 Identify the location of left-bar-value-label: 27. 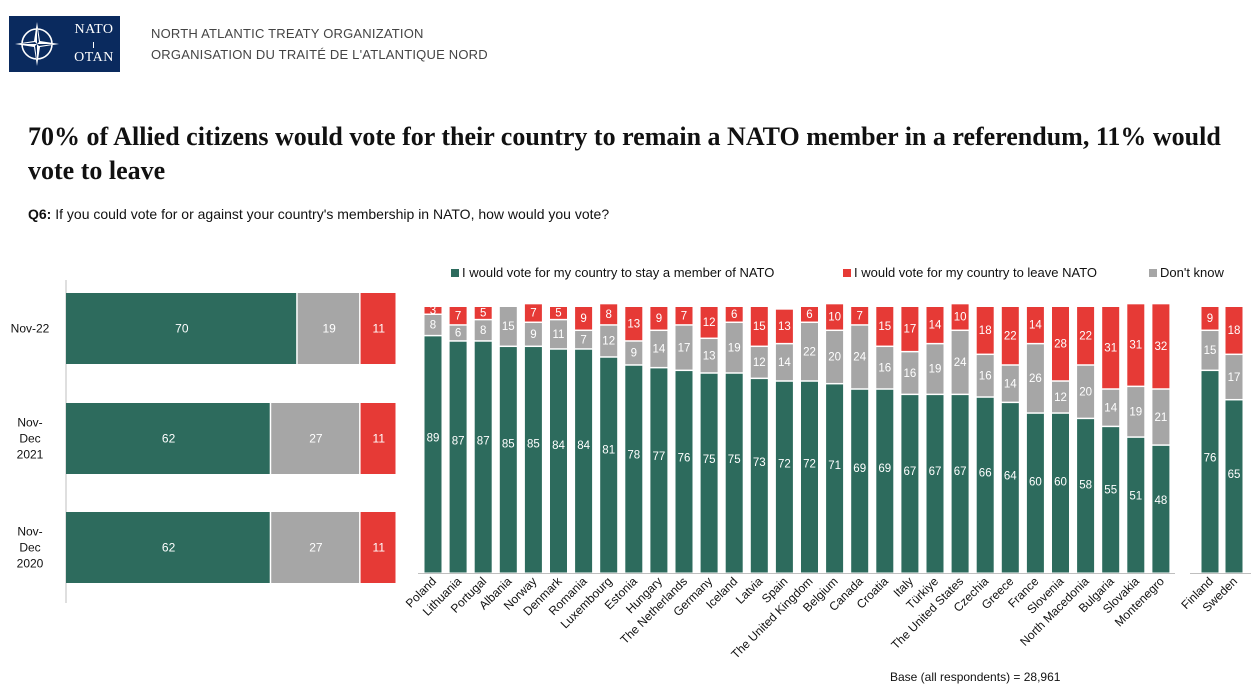
(316, 439).